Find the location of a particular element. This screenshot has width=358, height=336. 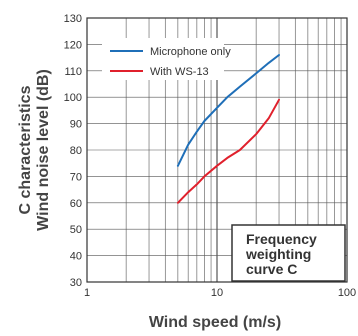

x-tick-labels: 1 10 100 is located at coordinates (220, 293).